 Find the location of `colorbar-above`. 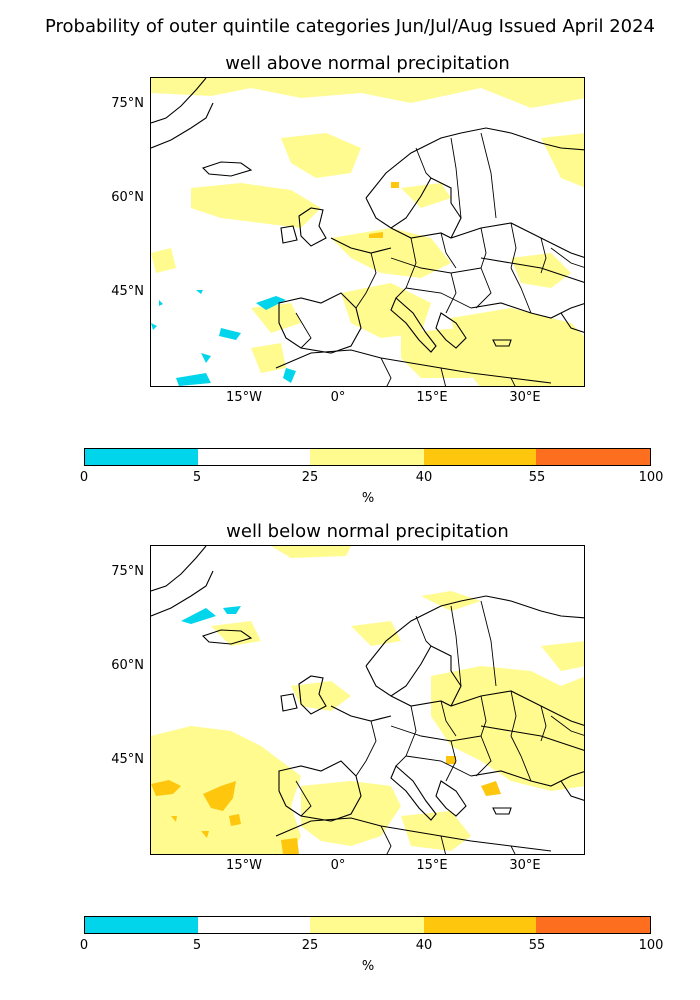

colorbar-above is located at coordinates (367, 457).